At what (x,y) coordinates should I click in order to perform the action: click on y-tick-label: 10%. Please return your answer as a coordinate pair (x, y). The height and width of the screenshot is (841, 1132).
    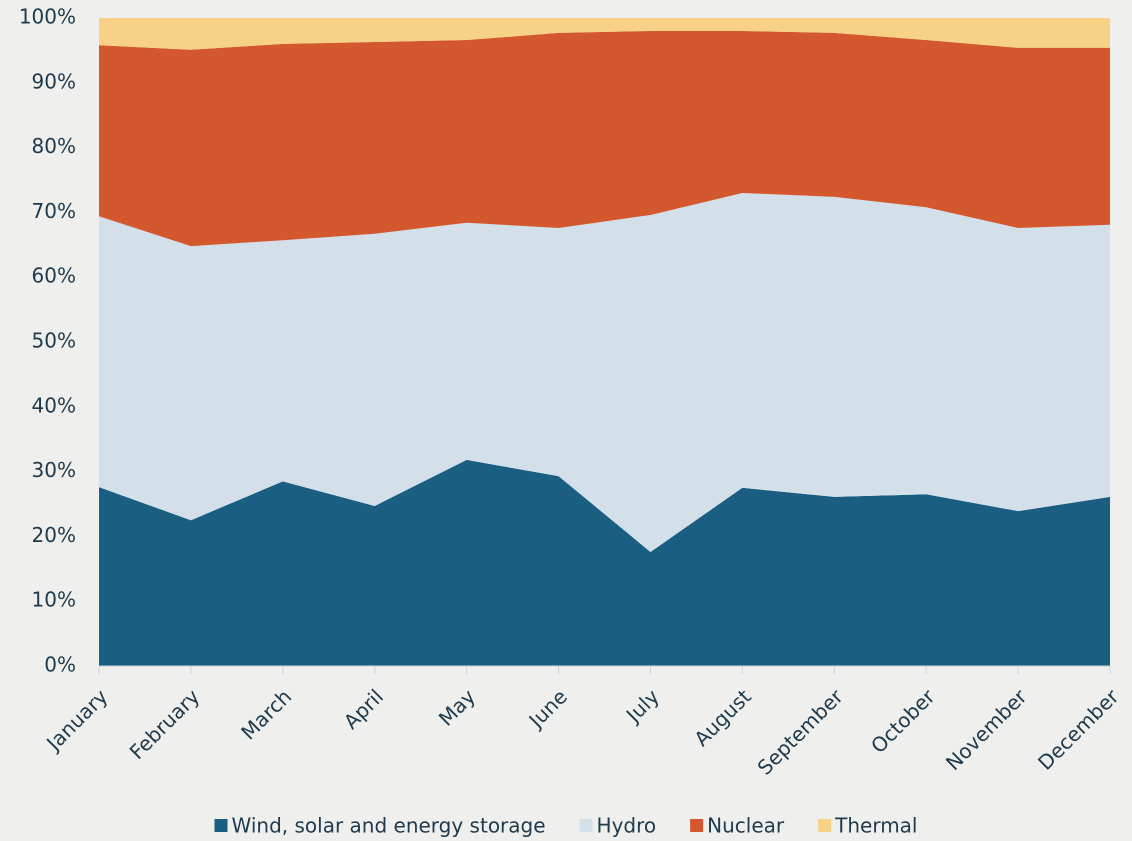
    Looking at the image, I should click on (54, 600).